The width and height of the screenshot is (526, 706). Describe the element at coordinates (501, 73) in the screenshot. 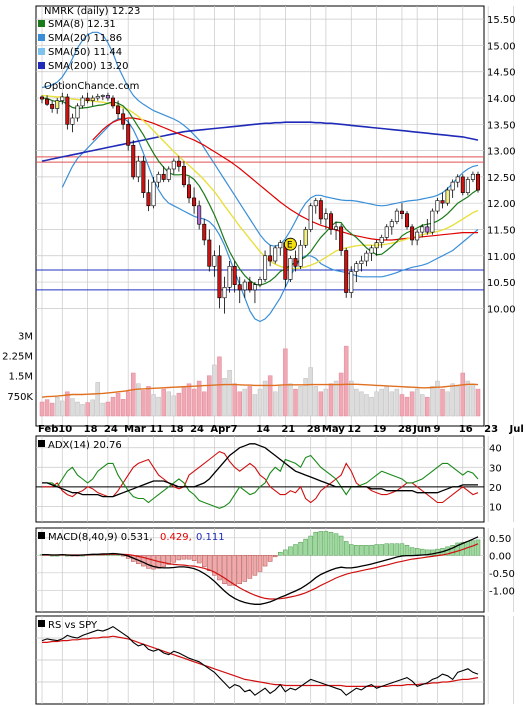

I see `price-tick-label: 14.50` at that location.